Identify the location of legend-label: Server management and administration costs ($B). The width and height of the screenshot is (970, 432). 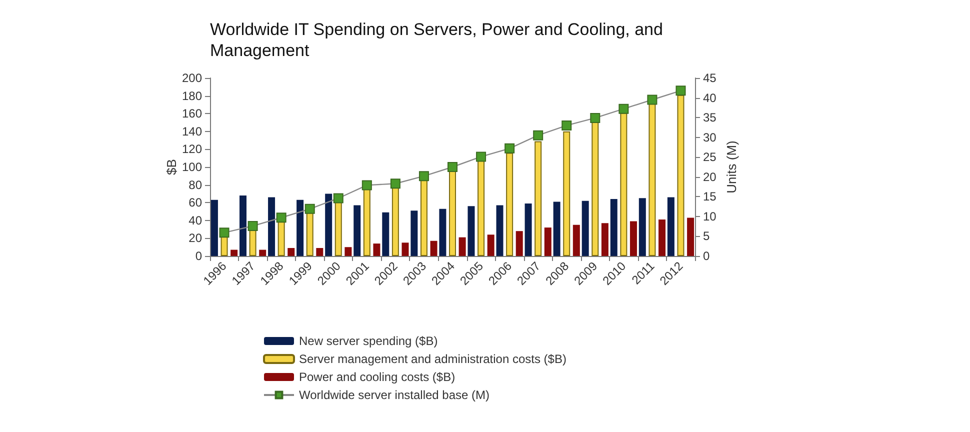
(432, 359).